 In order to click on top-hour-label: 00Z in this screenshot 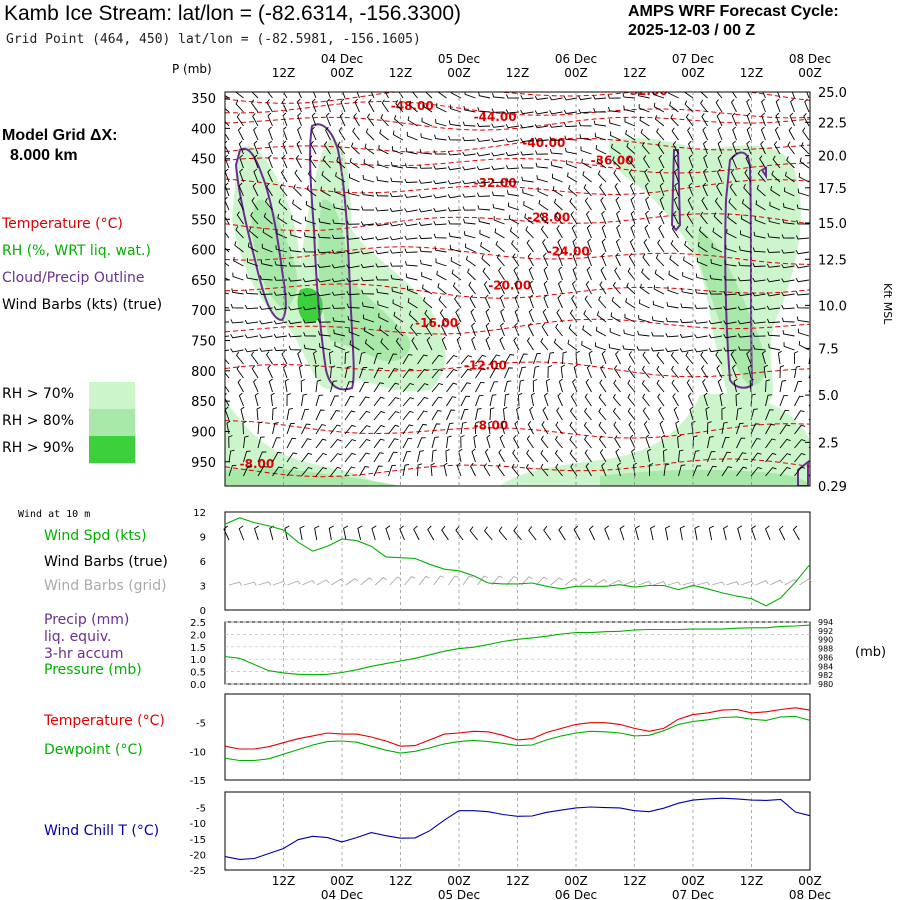, I will do `click(459, 73)`.